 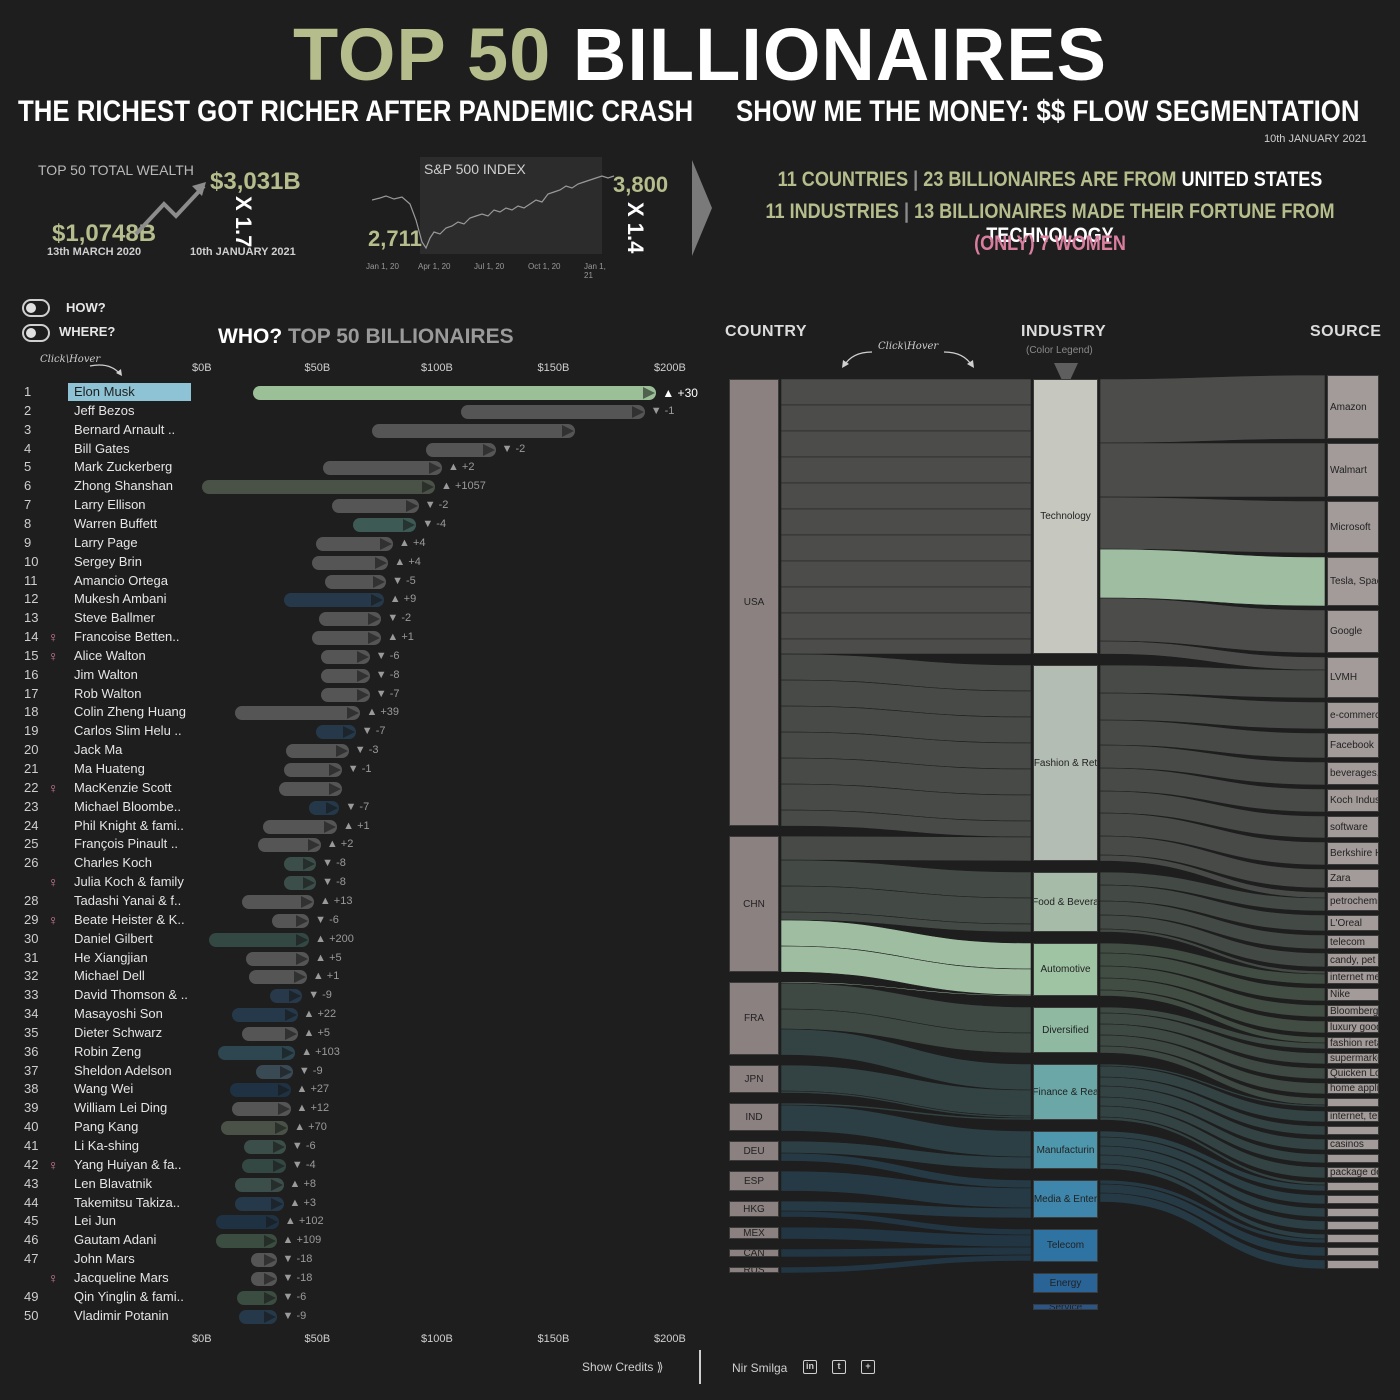 What do you see at coordinates (350, 1298) in the screenshot?
I see `billionaire-row: 49 Qin Yinglin & fami.. ▼ -6` at bounding box center [350, 1298].